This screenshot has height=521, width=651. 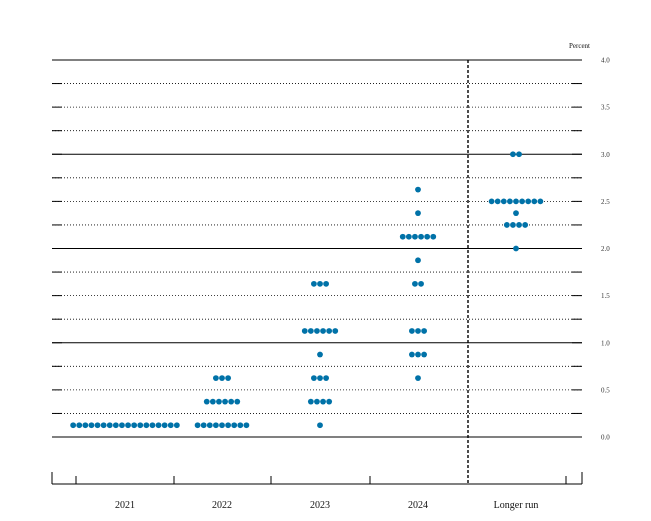 I want to click on y-tick-label: 0.0, so click(x=605, y=438).